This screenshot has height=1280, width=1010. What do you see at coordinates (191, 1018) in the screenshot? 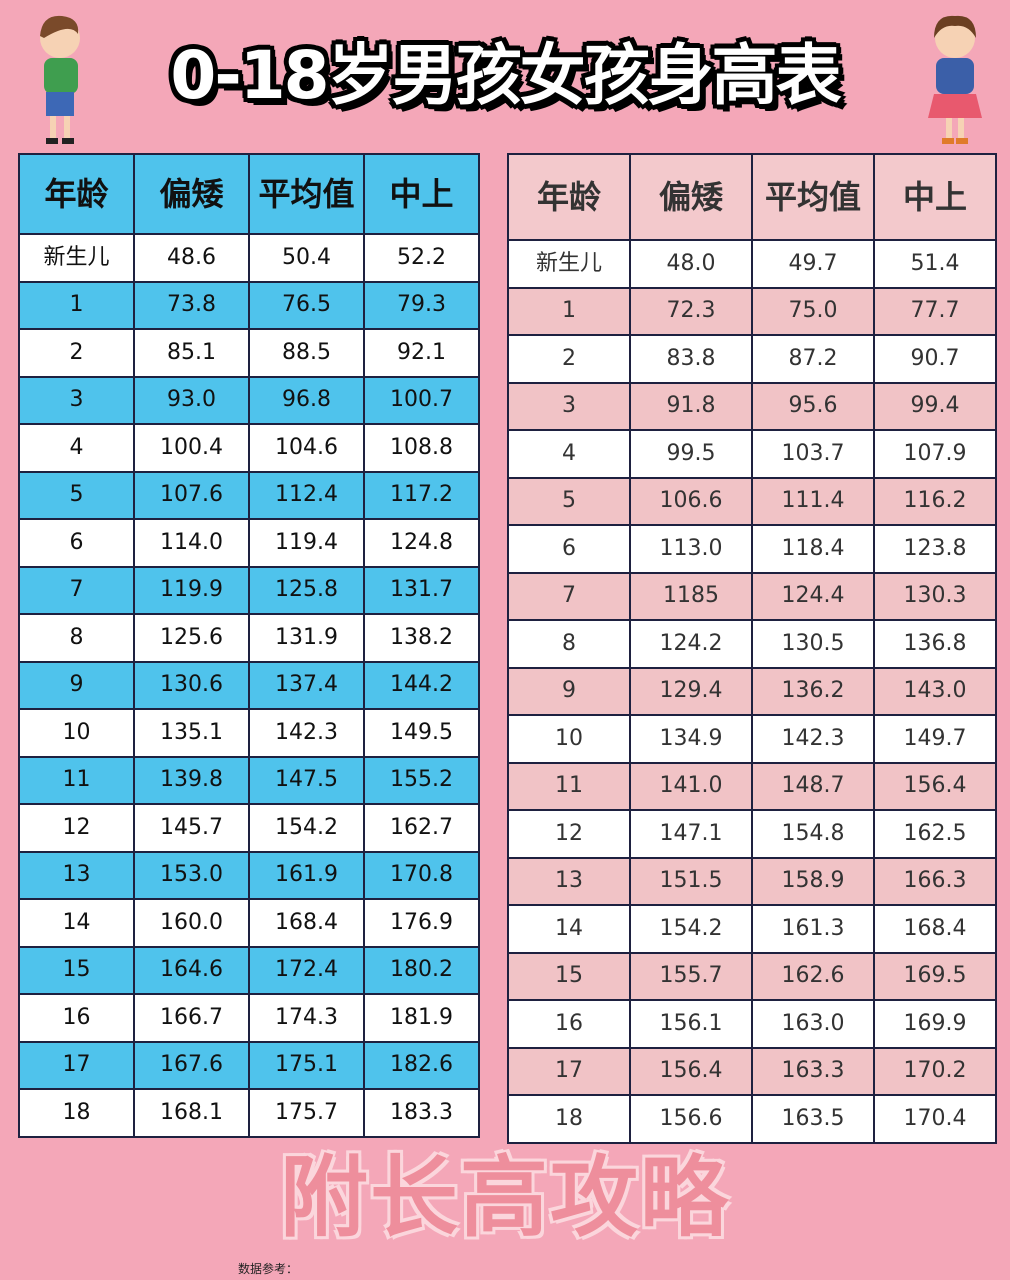
I see `height-cell: 166.7` at bounding box center [191, 1018].